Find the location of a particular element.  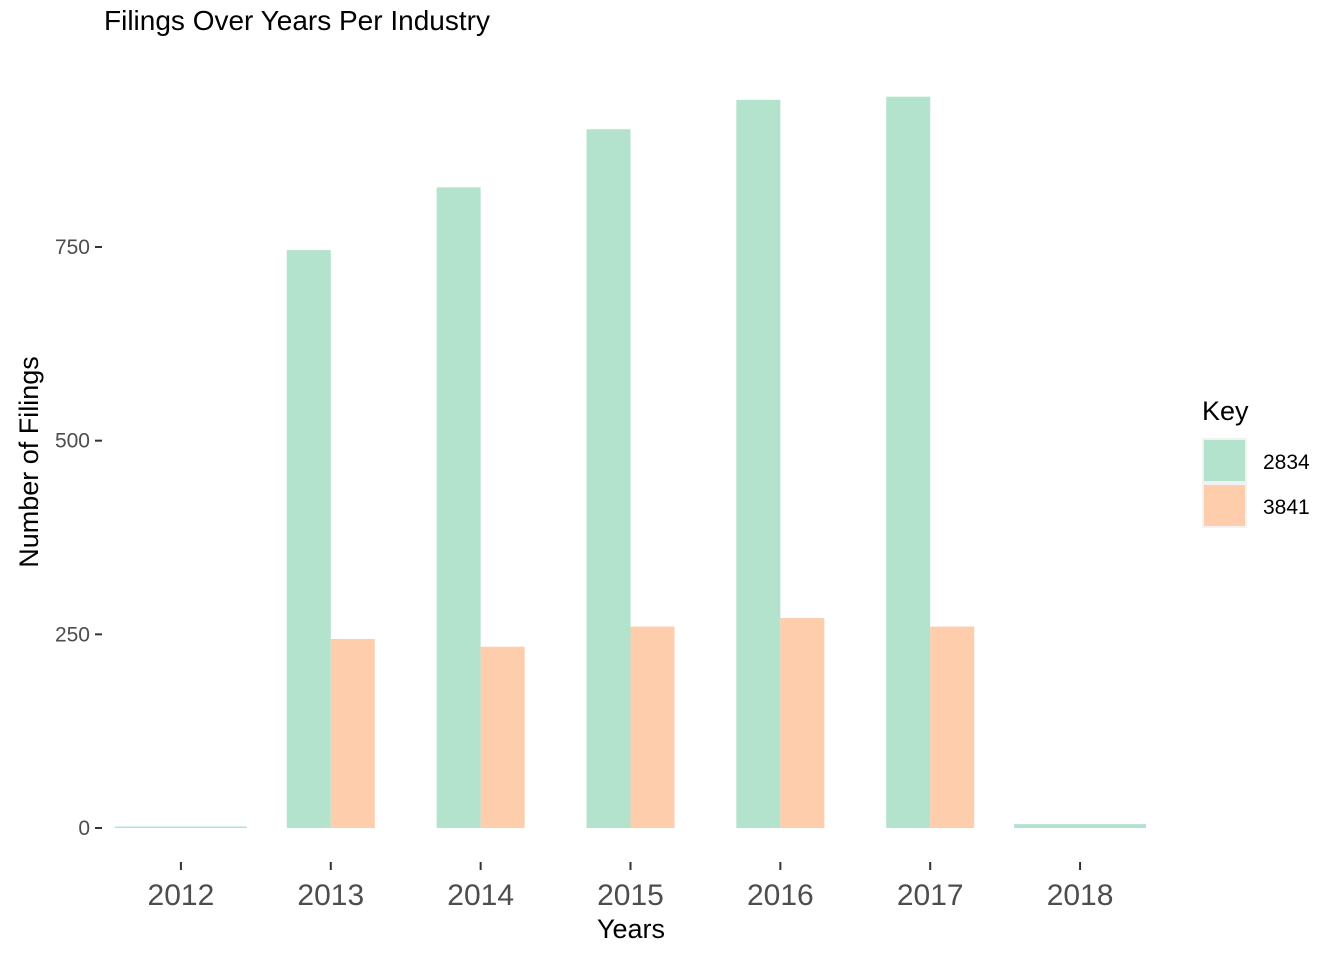

x-tick-label: 2016 is located at coordinates (780, 895).